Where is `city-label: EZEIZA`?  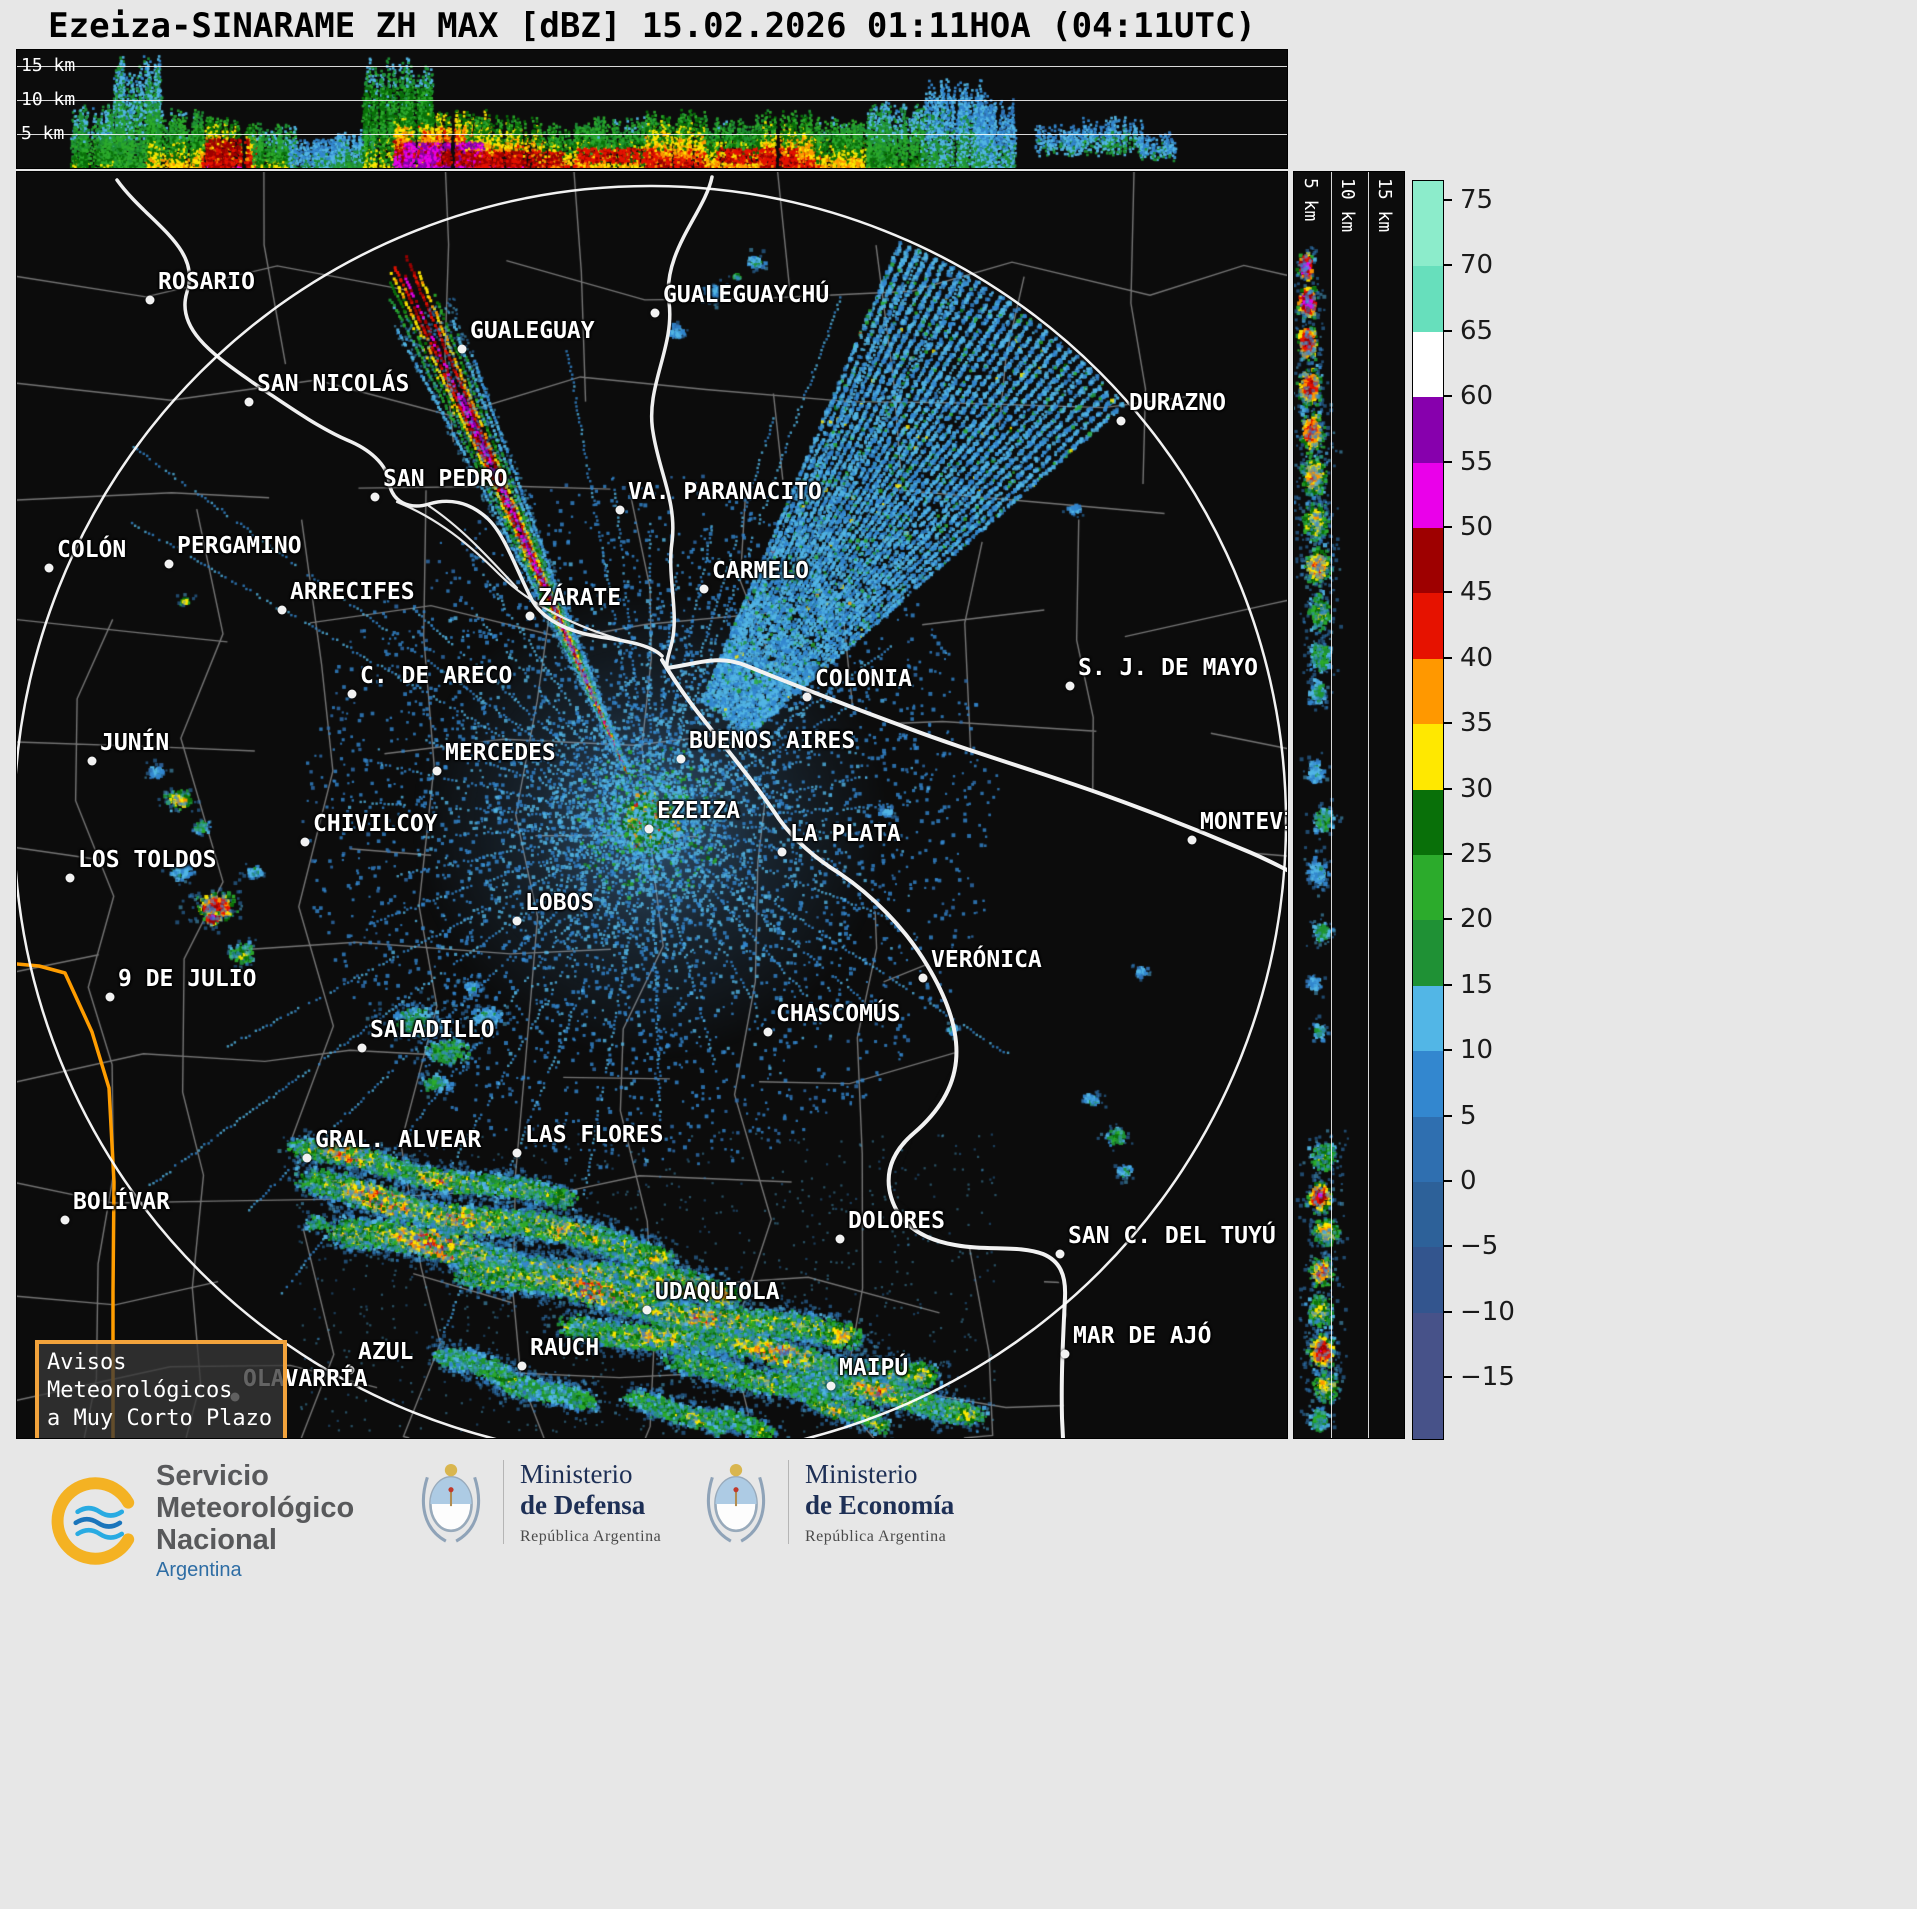 city-label: EZEIZA is located at coordinates (699, 811).